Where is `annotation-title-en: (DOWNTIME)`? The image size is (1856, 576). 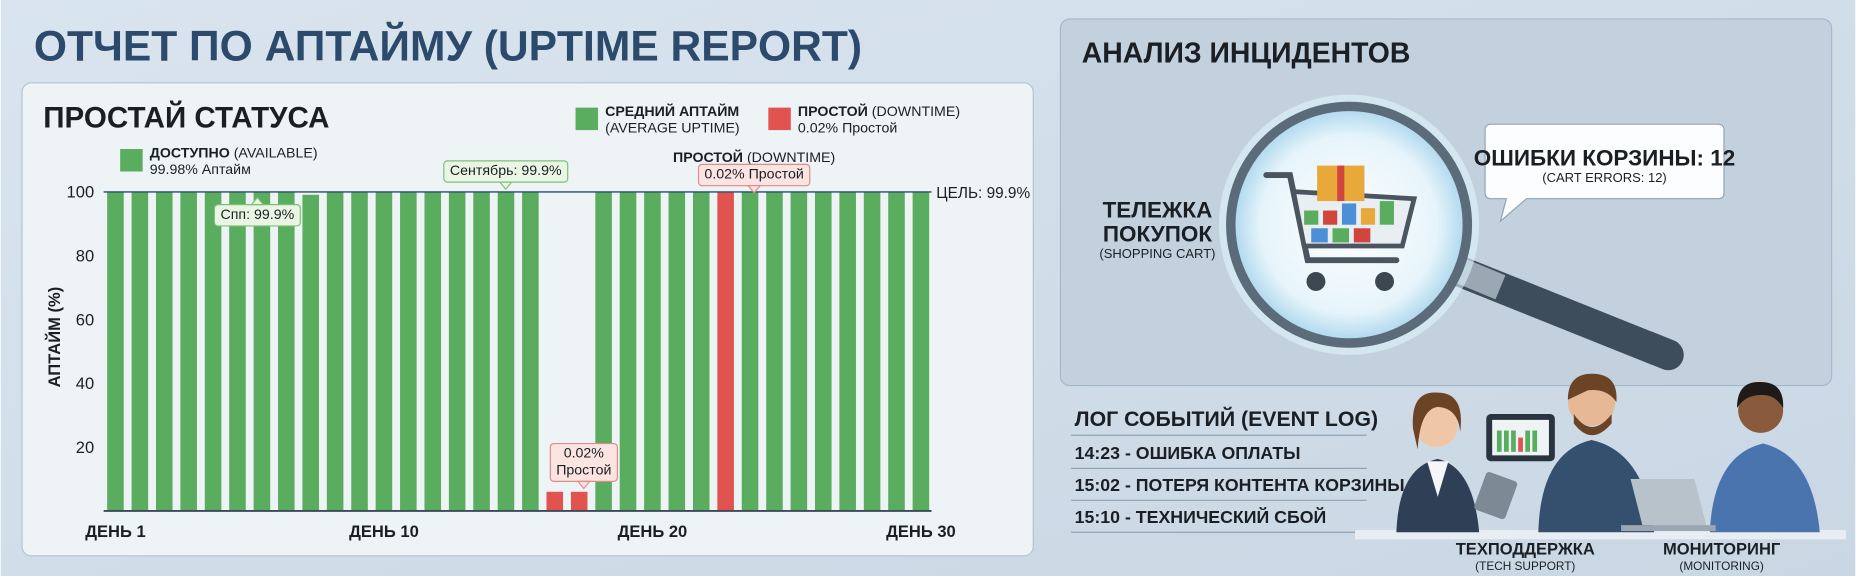 annotation-title-en: (DOWNTIME) is located at coordinates (791, 158).